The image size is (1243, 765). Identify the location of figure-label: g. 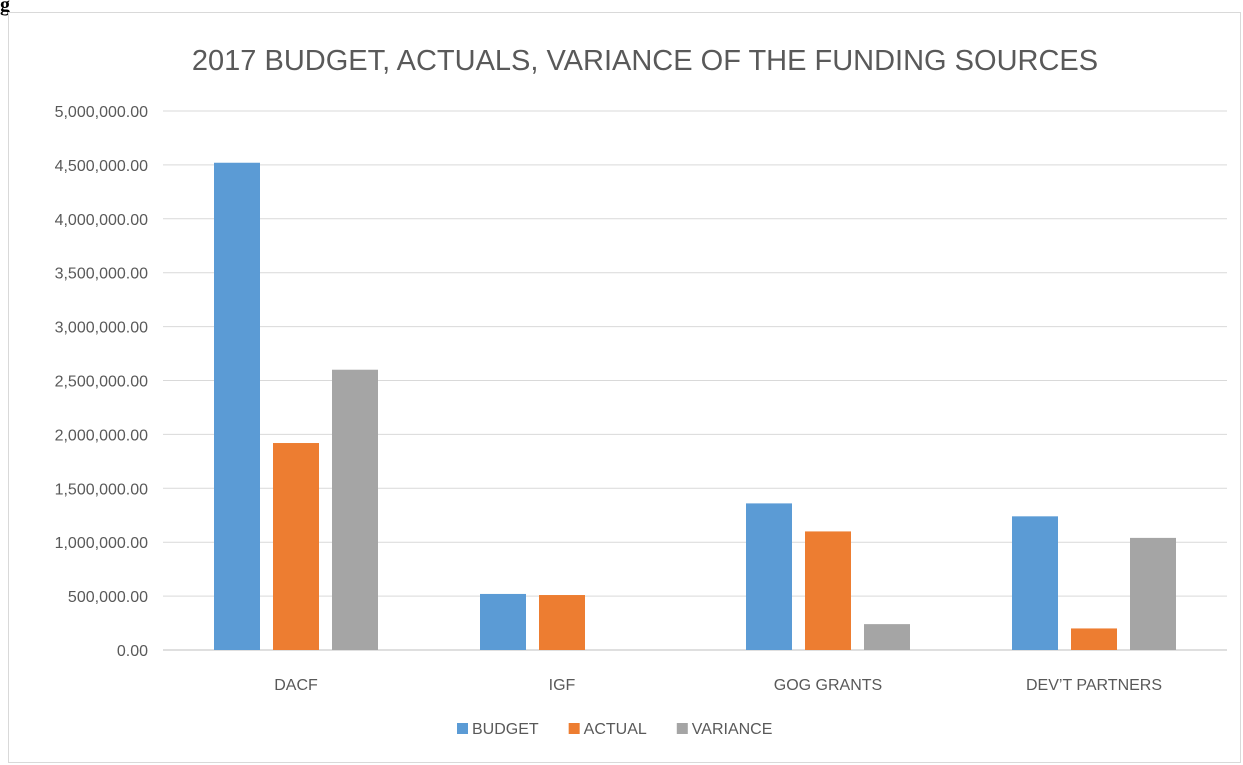
(5, 8).